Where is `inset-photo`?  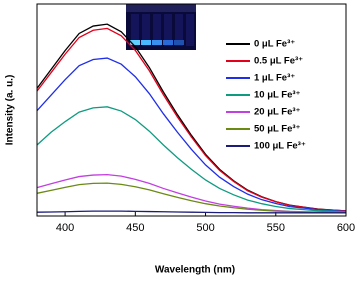 inset-photo is located at coordinates (161, 27).